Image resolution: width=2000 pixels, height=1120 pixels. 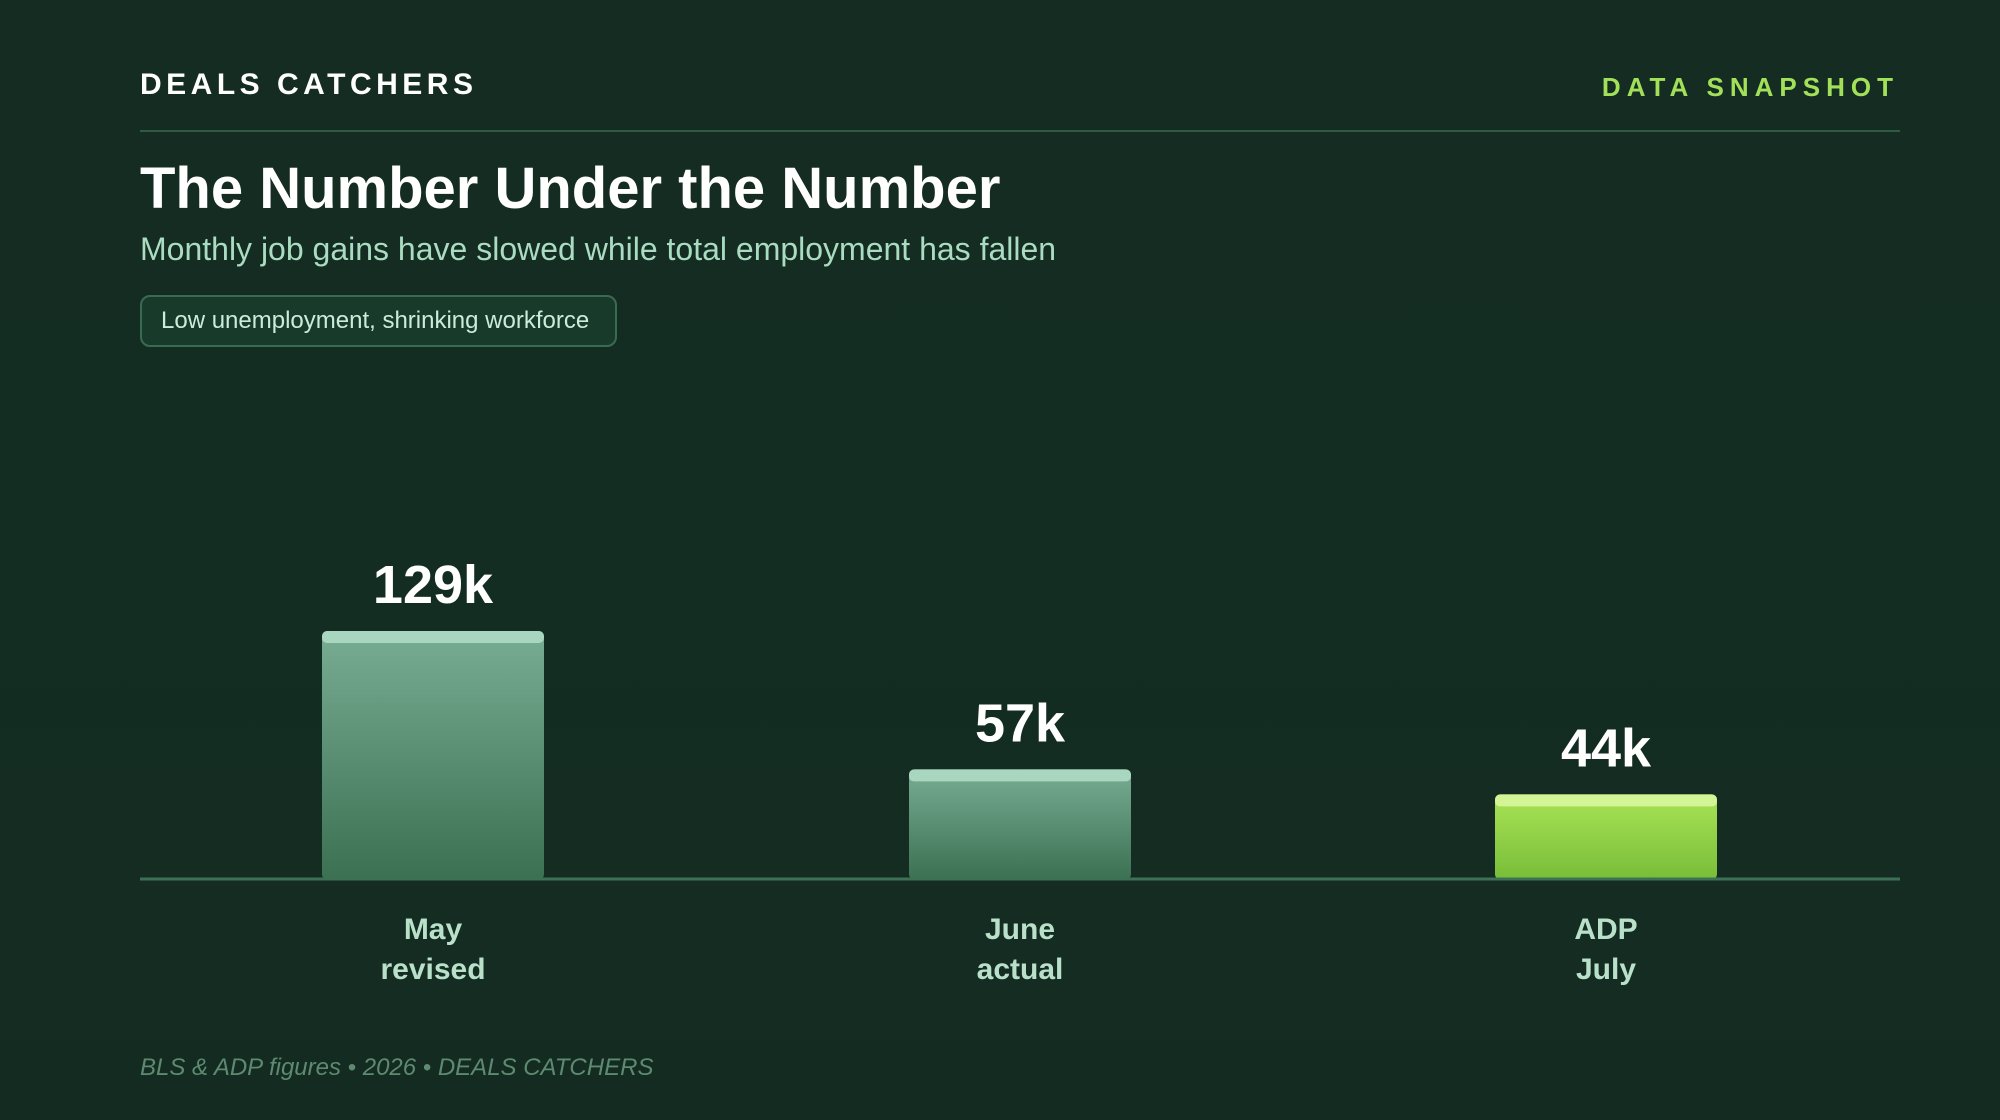 I want to click on bar-value-label-0: 129k, so click(x=433, y=585).